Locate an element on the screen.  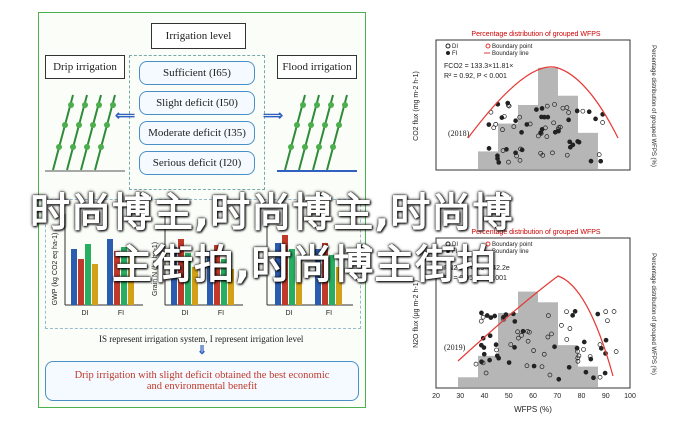
flood-irrigation-label: Flood irrigation is located at coordinates (317, 67).